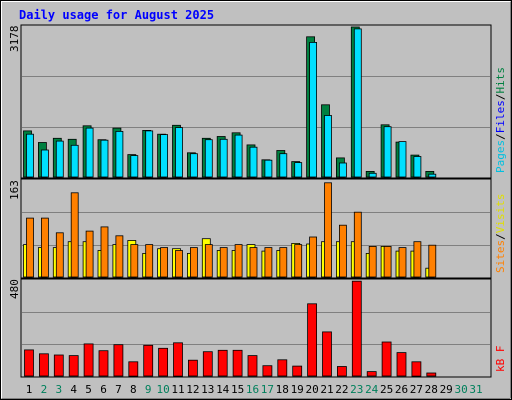 The height and width of the screenshot is (400, 512). I want to click on legend-visits: Visits, so click(500, 214).